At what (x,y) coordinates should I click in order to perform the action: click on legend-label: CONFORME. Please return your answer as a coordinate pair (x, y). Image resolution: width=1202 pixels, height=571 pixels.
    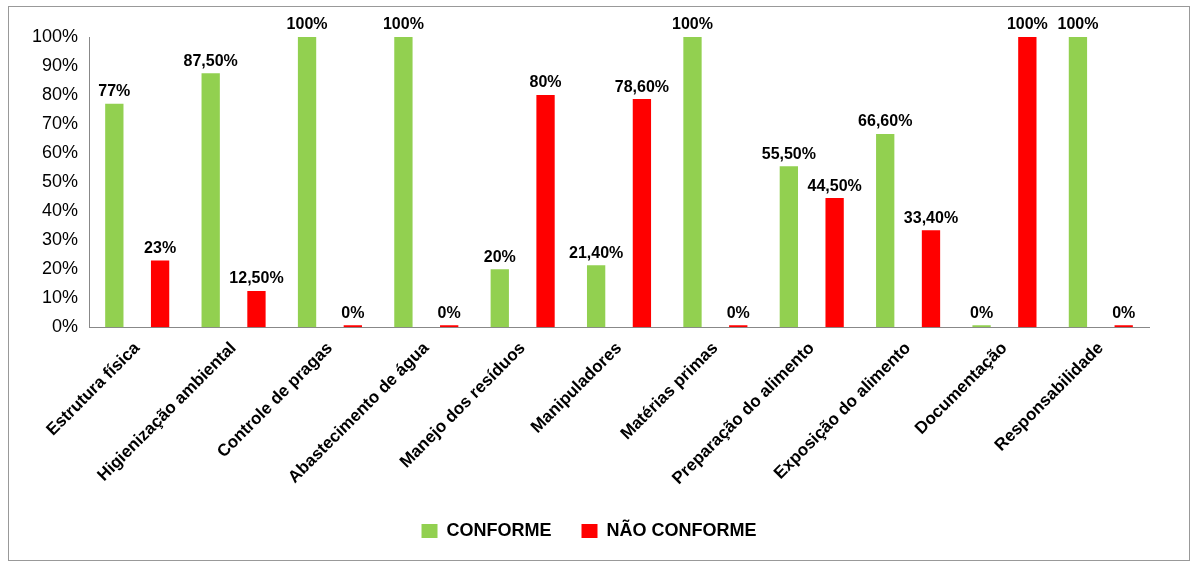
    Looking at the image, I should click on (499, 529).